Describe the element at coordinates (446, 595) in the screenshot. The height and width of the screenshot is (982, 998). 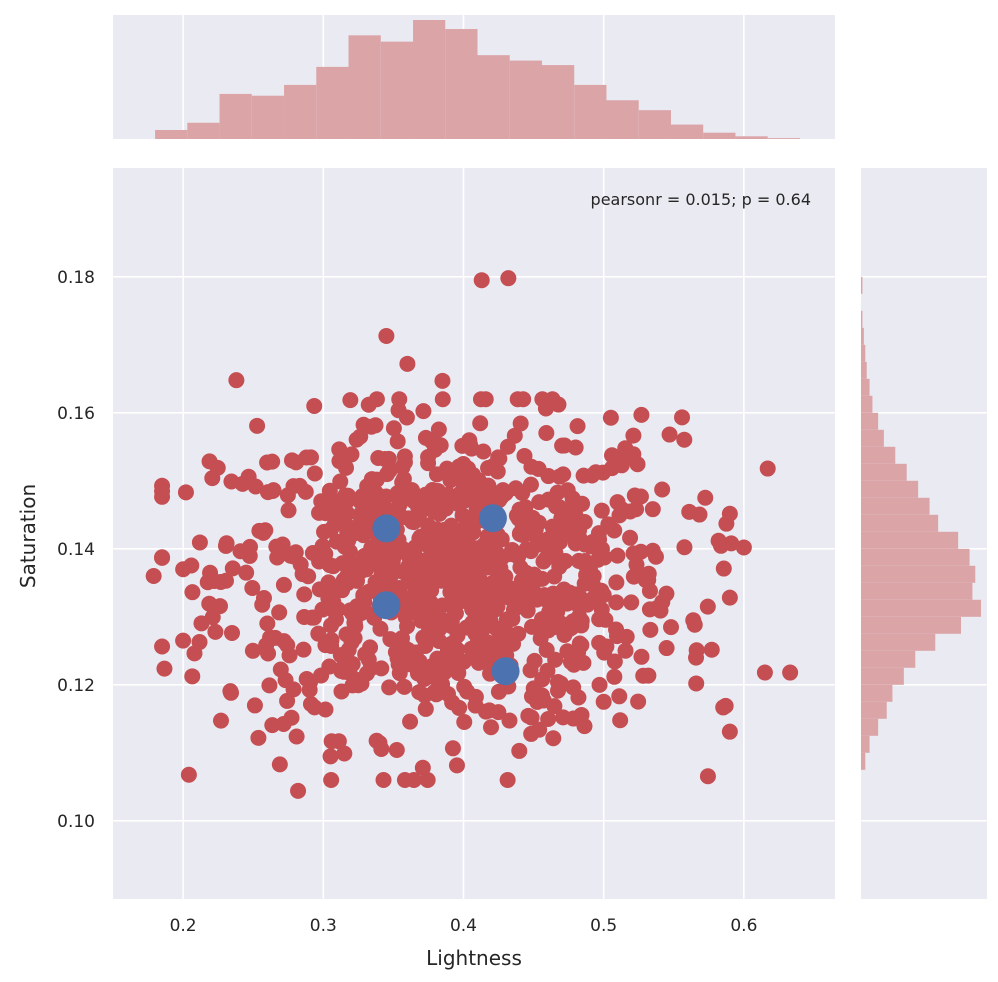
I see `highlighted-points` at that location.